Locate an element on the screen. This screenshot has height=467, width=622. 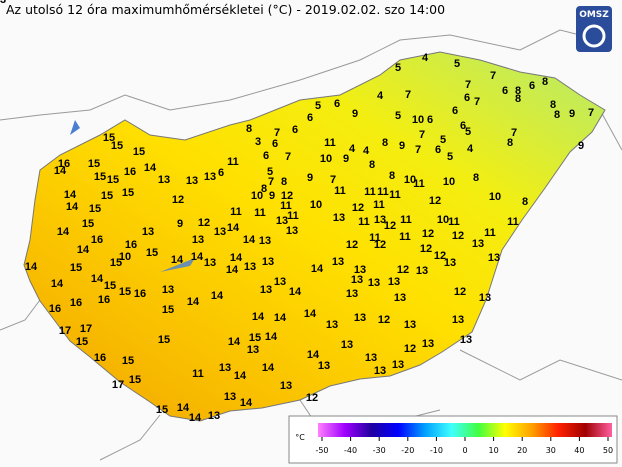
logo-text: OMSZ is located at coordinates (594, 15).